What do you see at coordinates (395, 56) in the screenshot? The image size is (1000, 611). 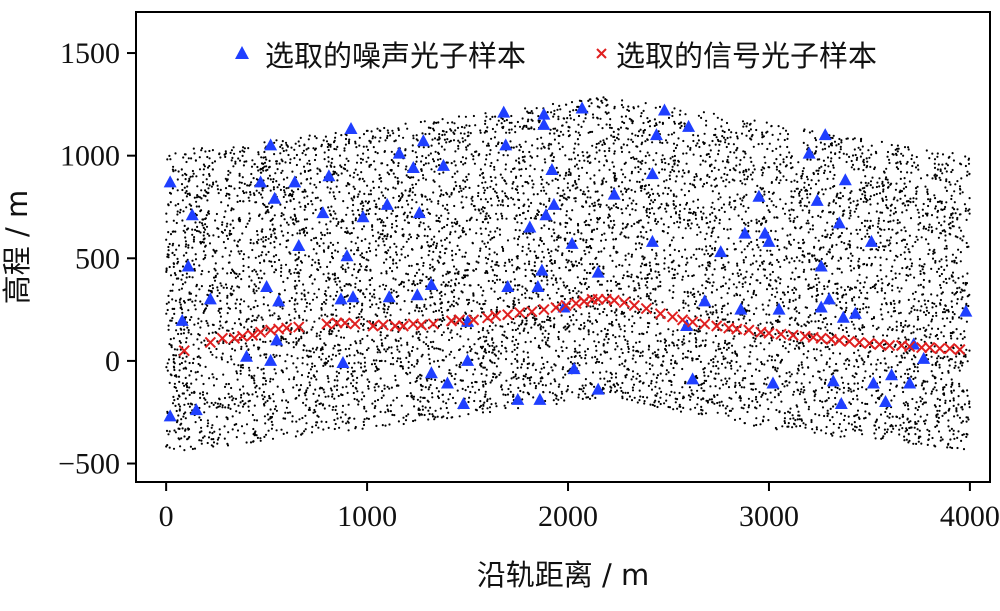 I see `legend-noise-label: 选取的噪声光子样本` at bounding box center [395, 56].